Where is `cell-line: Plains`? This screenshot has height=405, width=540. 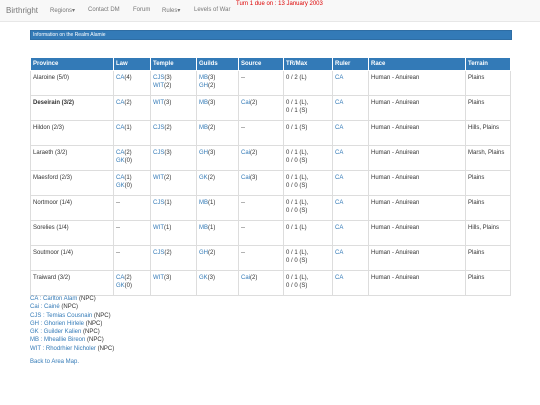 cell-line: Plains is located at coordinates (488, 103).